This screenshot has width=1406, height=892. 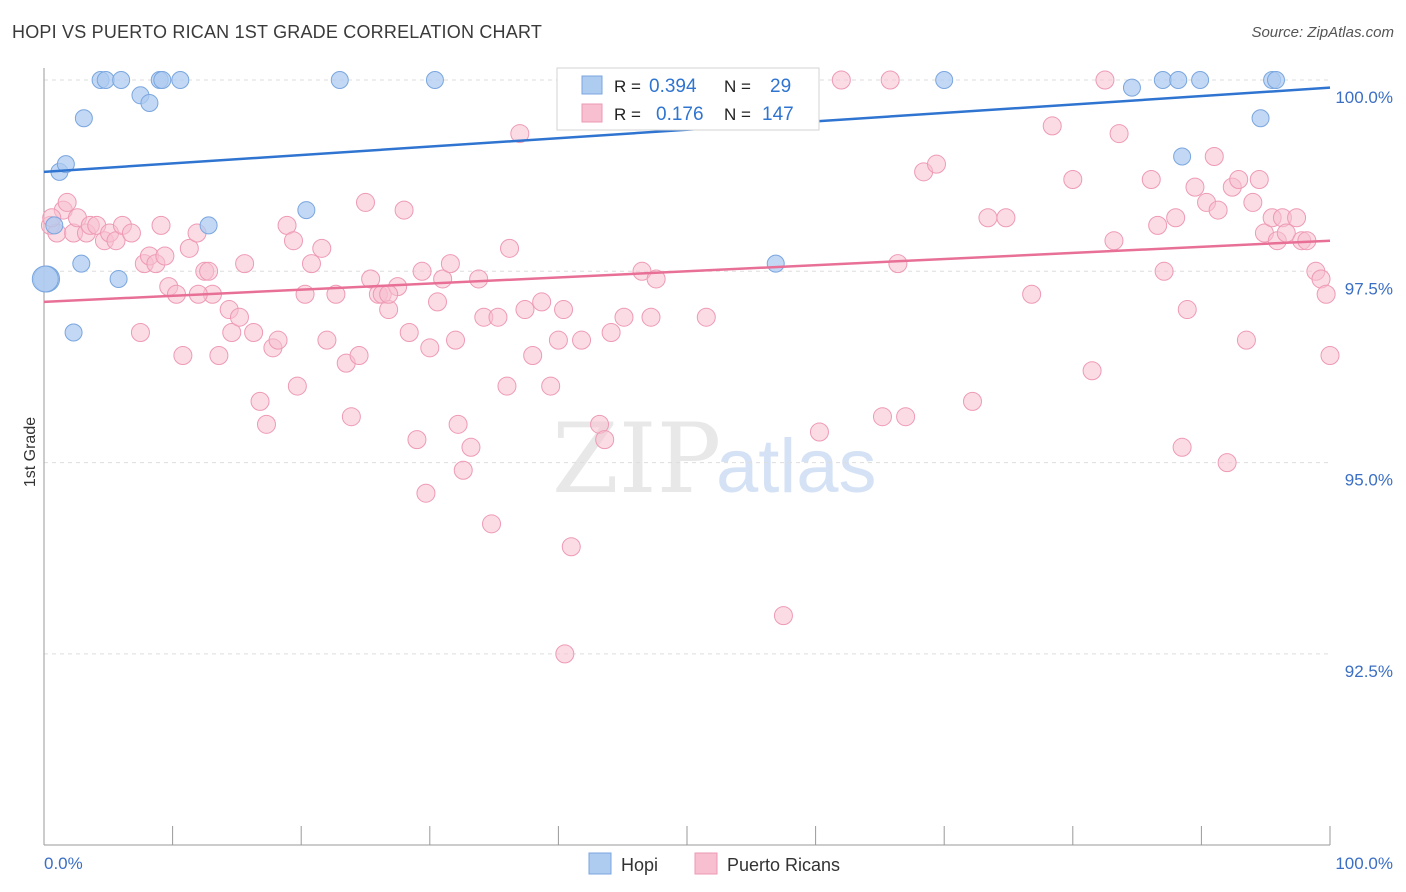 What do you see at coordinates (1369, 288) in the screenshot?
I see `y-tick-label: 97.5%` at bounding box center [1369, 288].